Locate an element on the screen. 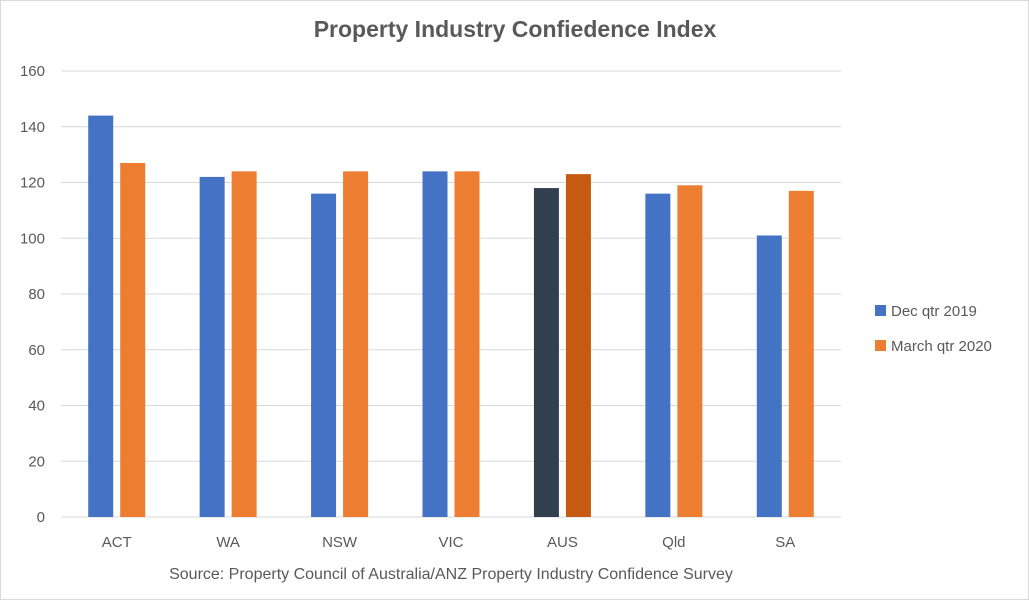 The width and height of the screenshot is (1029, 601). y-tick-label: 160 is located at coordinates (32, 71).